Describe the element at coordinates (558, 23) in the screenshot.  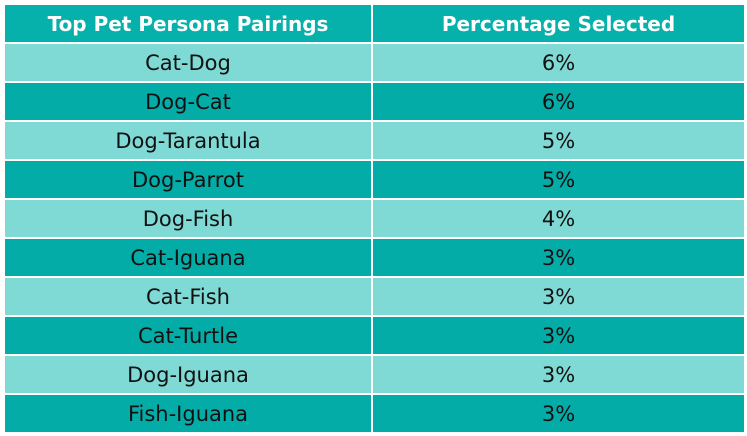
I see `column-header-percentage: Percentage Selected` at that location.